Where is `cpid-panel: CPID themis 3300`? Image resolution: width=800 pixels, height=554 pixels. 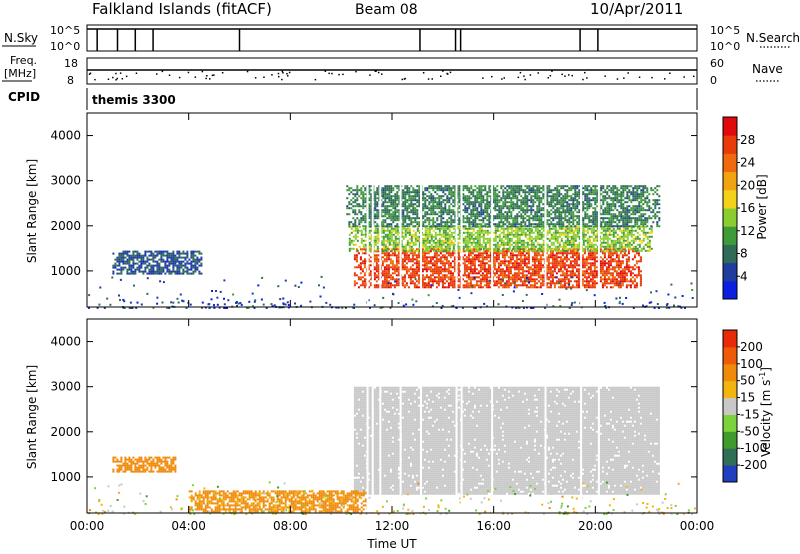 cpid-panel: CPID themis 3300 is located at coordinates (353, 99).